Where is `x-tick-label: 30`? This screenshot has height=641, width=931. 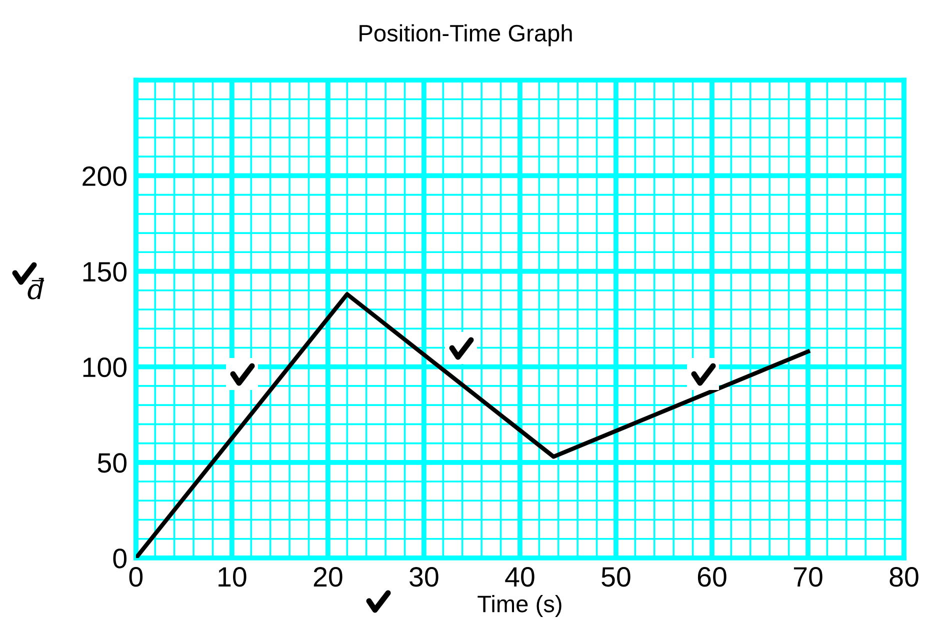
x-tick-label: 30 is located at coordinates (424, 577).